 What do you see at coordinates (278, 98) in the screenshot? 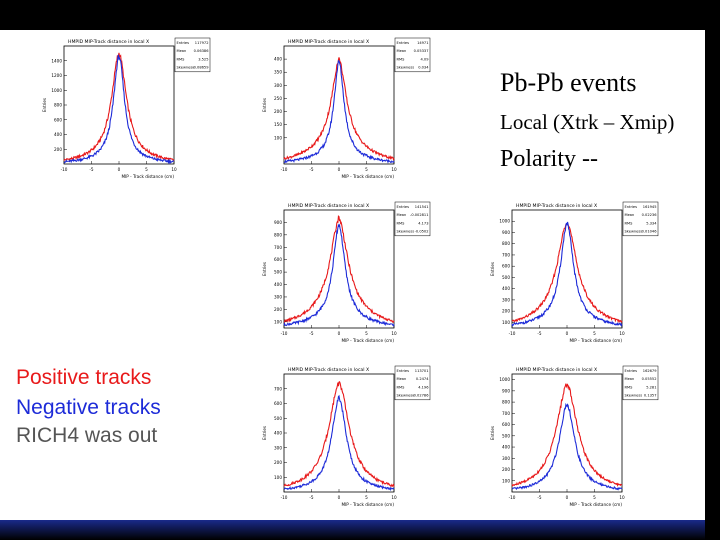
I see `y-tick-label: 250` at bounding box center [278, 98].